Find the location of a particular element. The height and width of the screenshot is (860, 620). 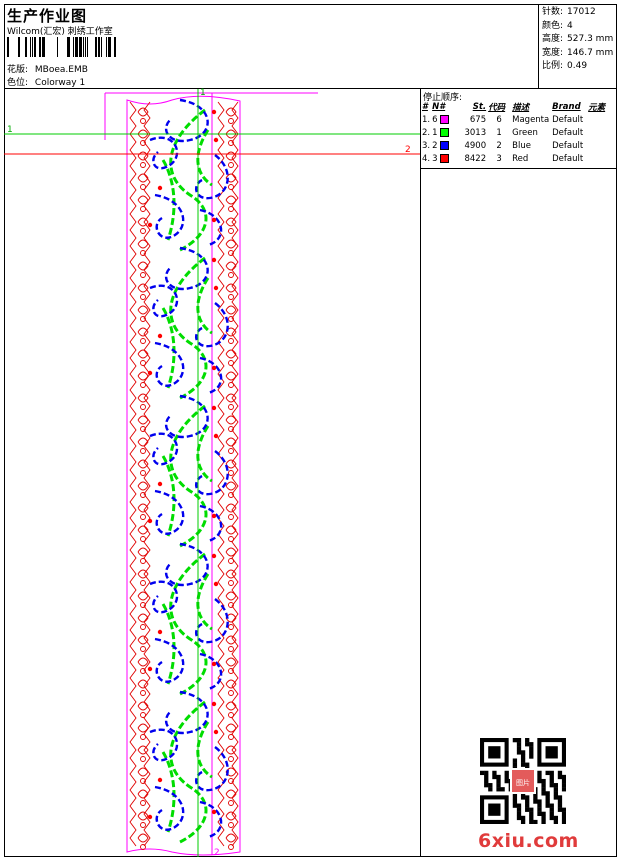

col-brand: Brand is located at coordinates (566, 106).